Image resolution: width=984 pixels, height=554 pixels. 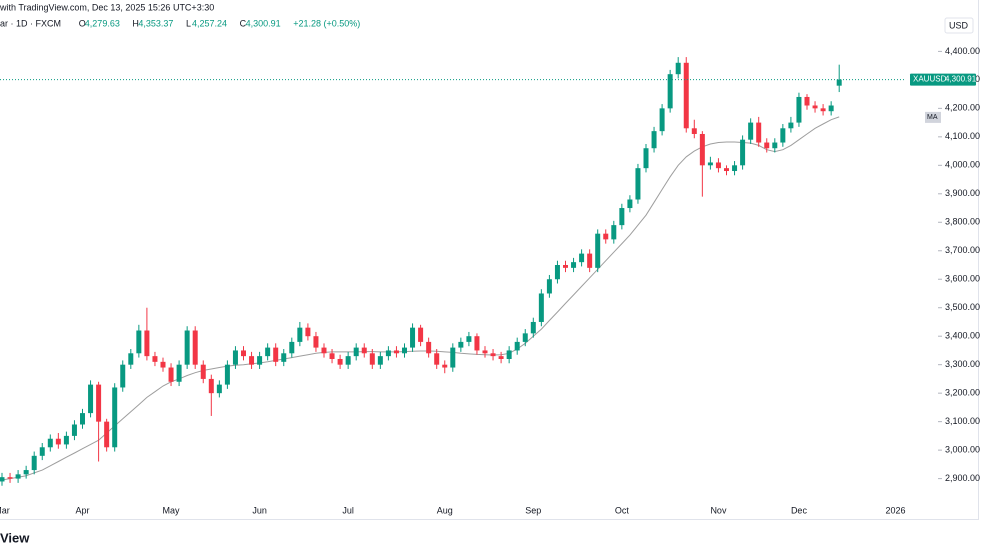 I want to click on x-tick-label: Jul, so click(x=348, y=510).